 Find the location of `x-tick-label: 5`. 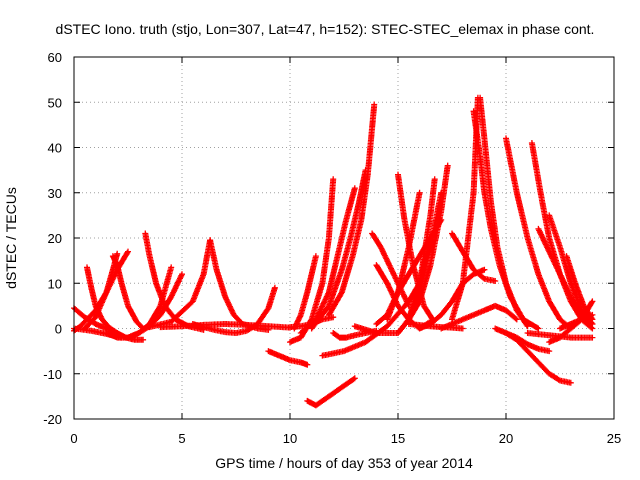

x-tick-label: 5 is located at coordinates (181, 438).